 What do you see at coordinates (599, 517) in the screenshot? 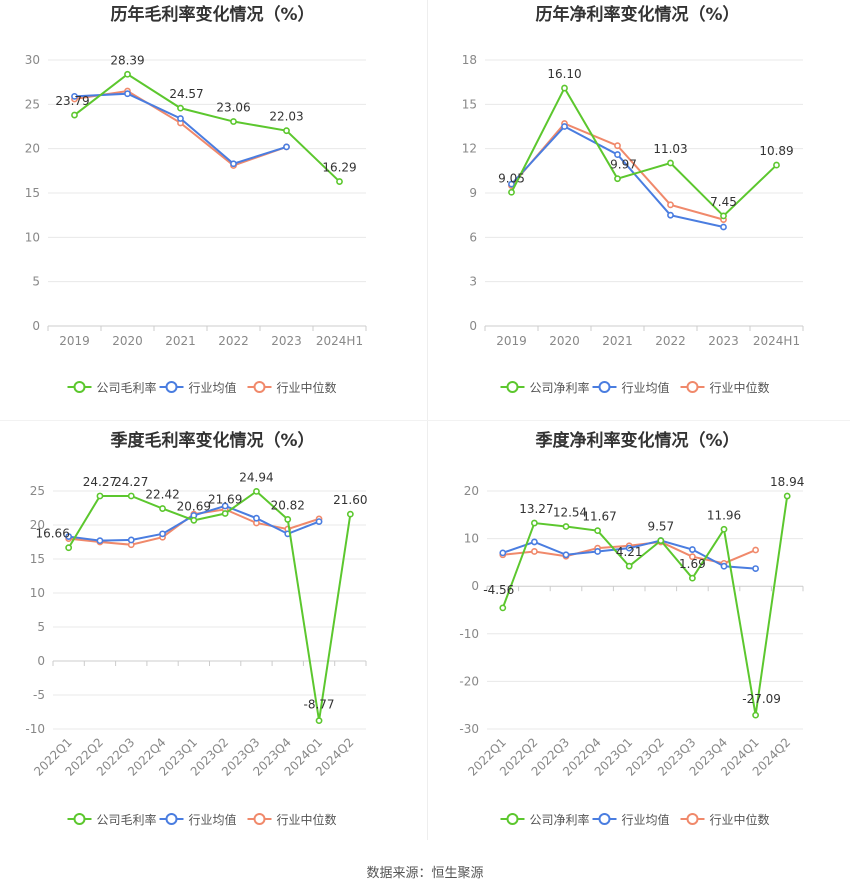
I see `data-label: 11.67` at bounding box center [599, 517].